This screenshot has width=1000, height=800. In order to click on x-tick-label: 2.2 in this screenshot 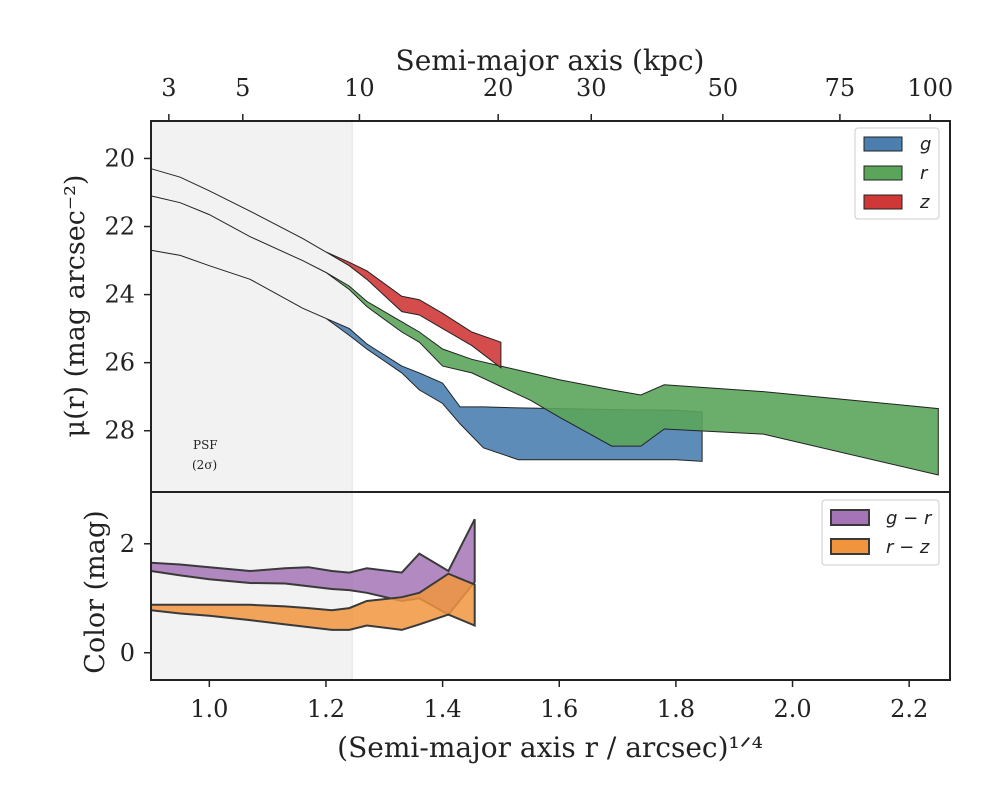, I will do `click(909, 709)`.